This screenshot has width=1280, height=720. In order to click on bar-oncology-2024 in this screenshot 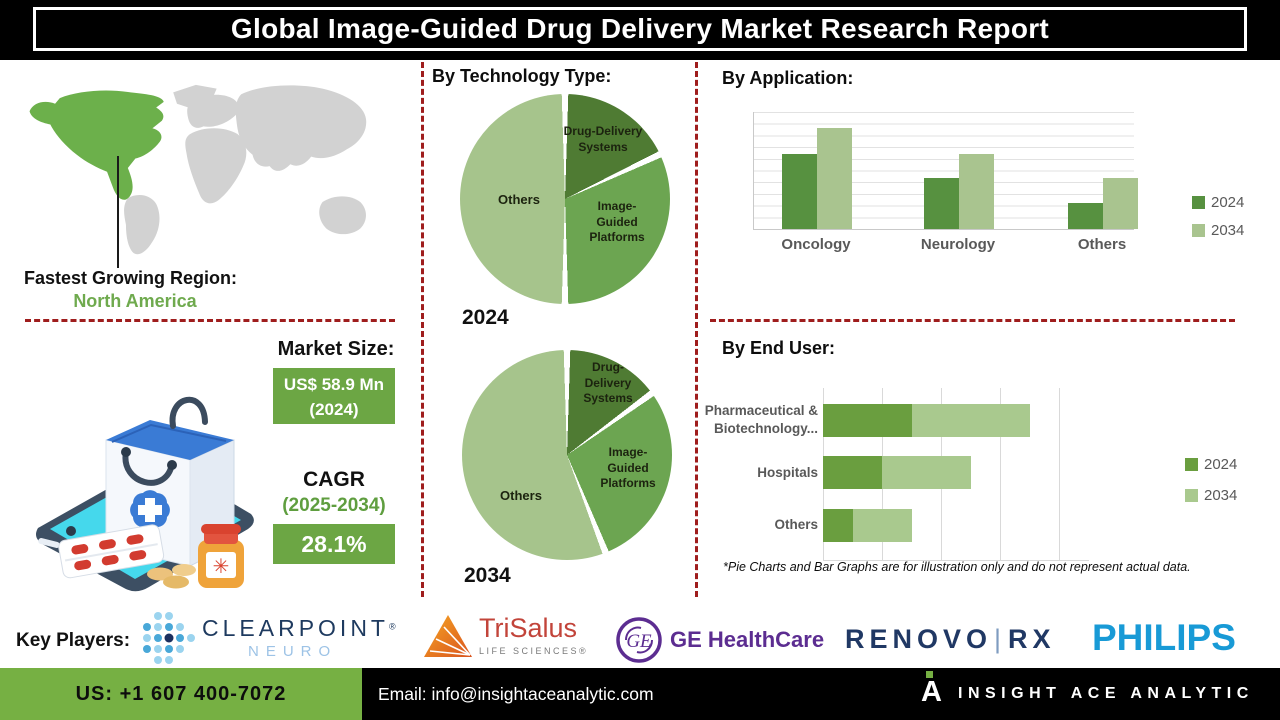, I will do `click(799, 191)`.